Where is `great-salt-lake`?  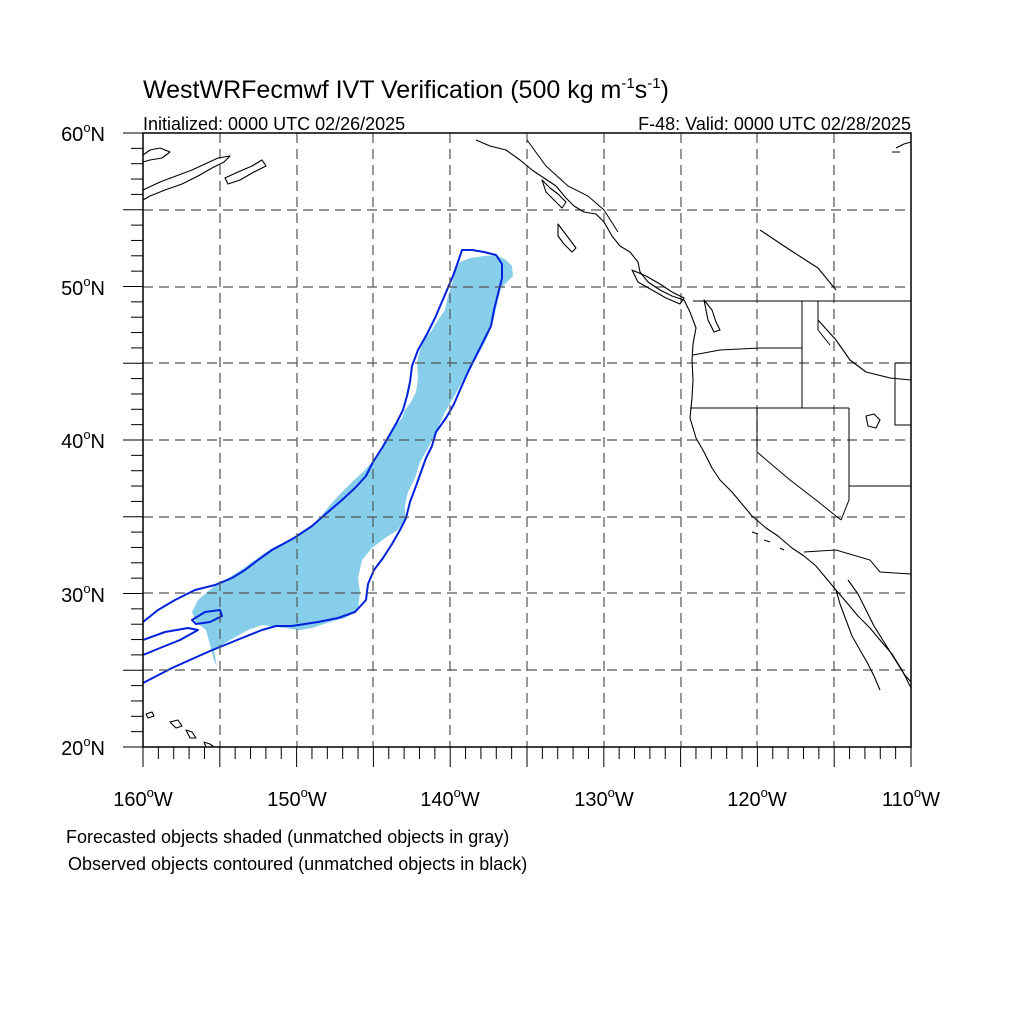 great-salt-lake is located at coordinates (873, 421).